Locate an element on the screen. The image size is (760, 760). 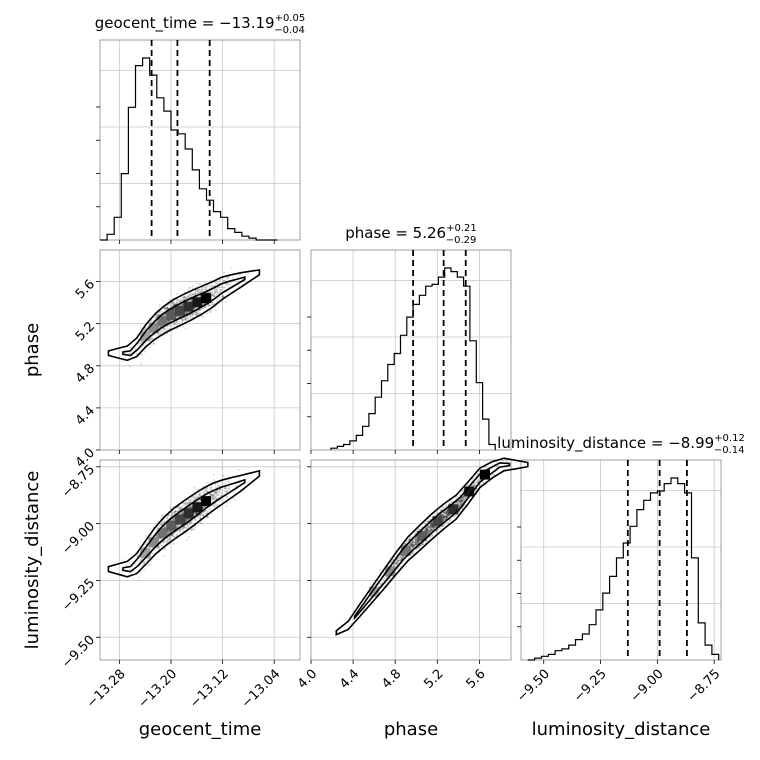
title-minus: −0.29 is located at coordinates (461, 240).